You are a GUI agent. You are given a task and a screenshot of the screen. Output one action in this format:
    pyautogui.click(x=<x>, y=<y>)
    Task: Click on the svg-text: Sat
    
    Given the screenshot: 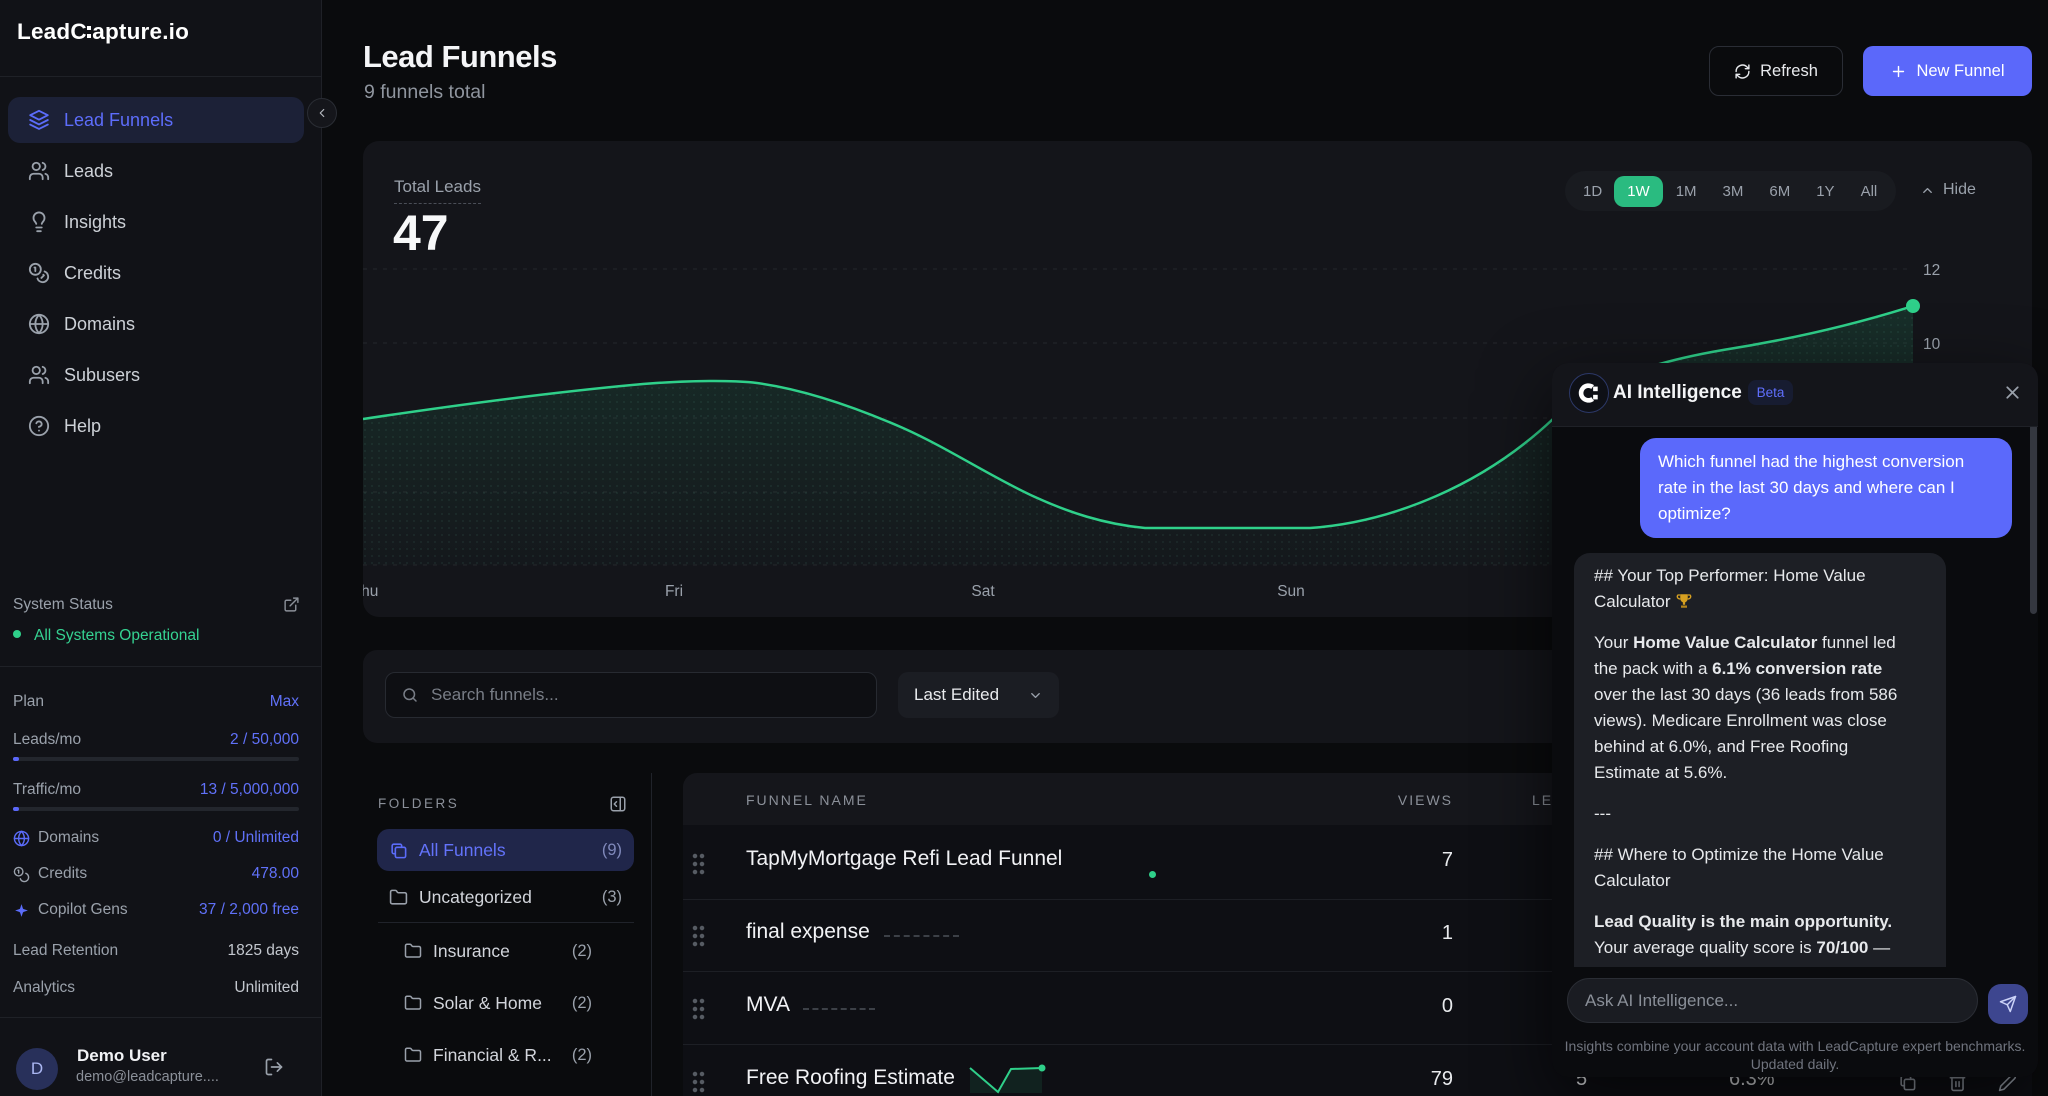 What is the action you would take?
    pyautogui.click(x=983, y=591)
    